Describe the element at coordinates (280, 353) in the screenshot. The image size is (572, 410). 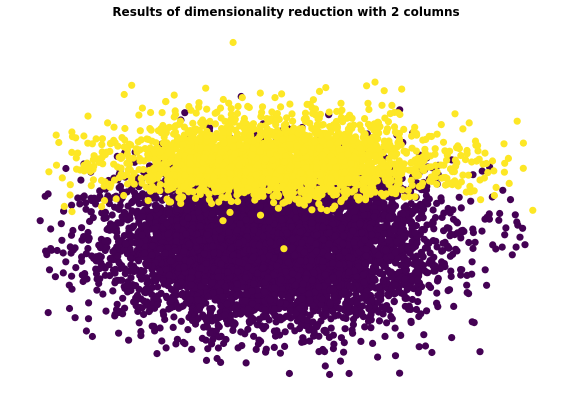
I see `scatter-point-class-0-1983` at that location.